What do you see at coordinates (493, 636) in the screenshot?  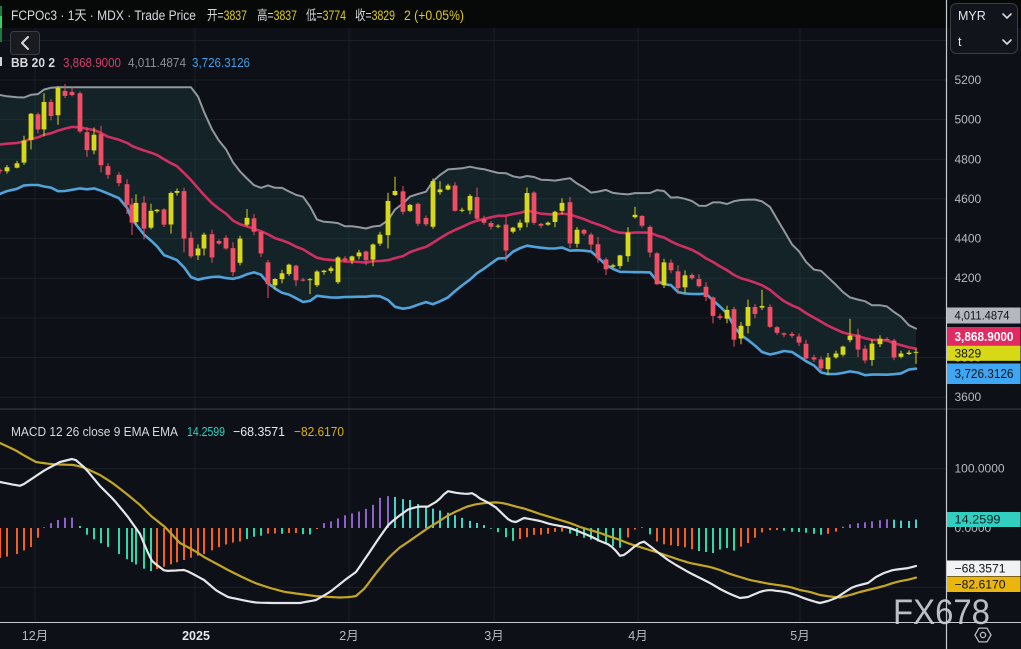 I see `svg-text: 3月` at bounding box center [493, 636].